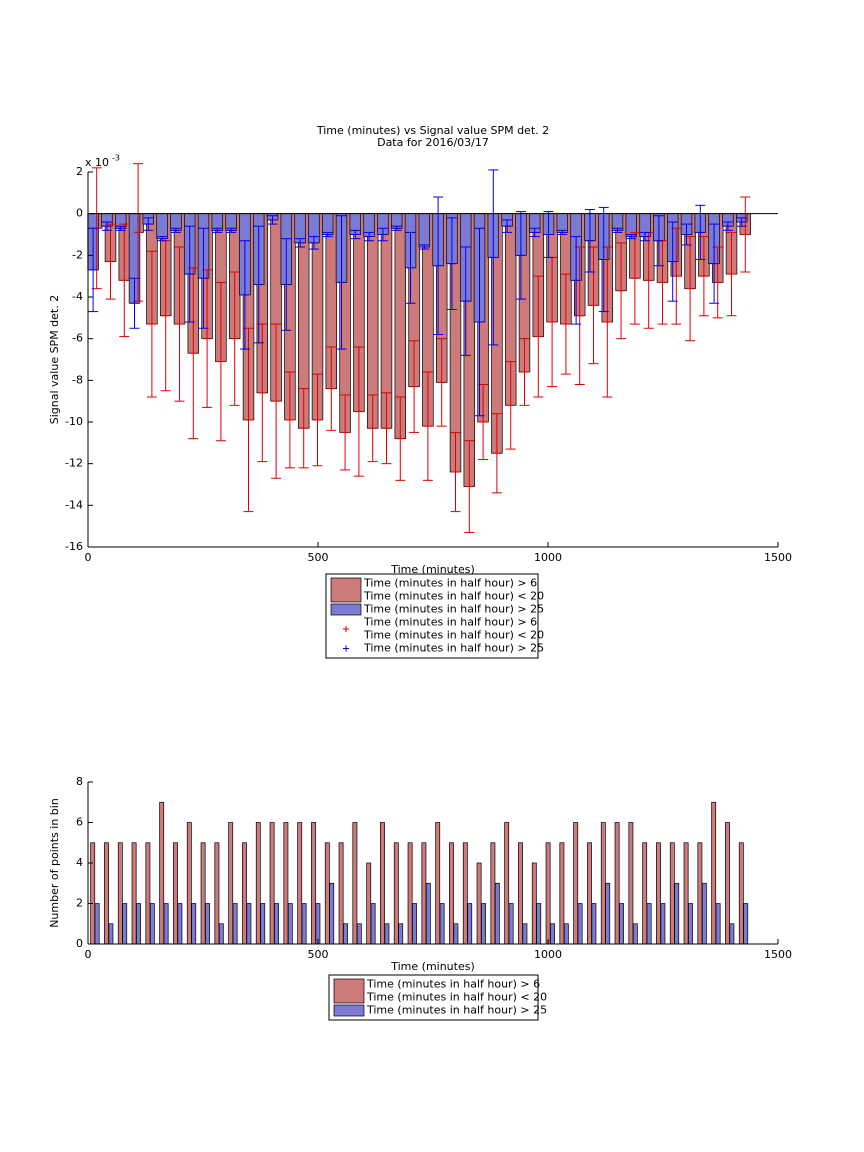 Image resolution: width=864 pixels, height=1152 pixels. Describe the element at coordinates (74, 463) in the screenshot. I see `y-tick-label: -12` at that location.